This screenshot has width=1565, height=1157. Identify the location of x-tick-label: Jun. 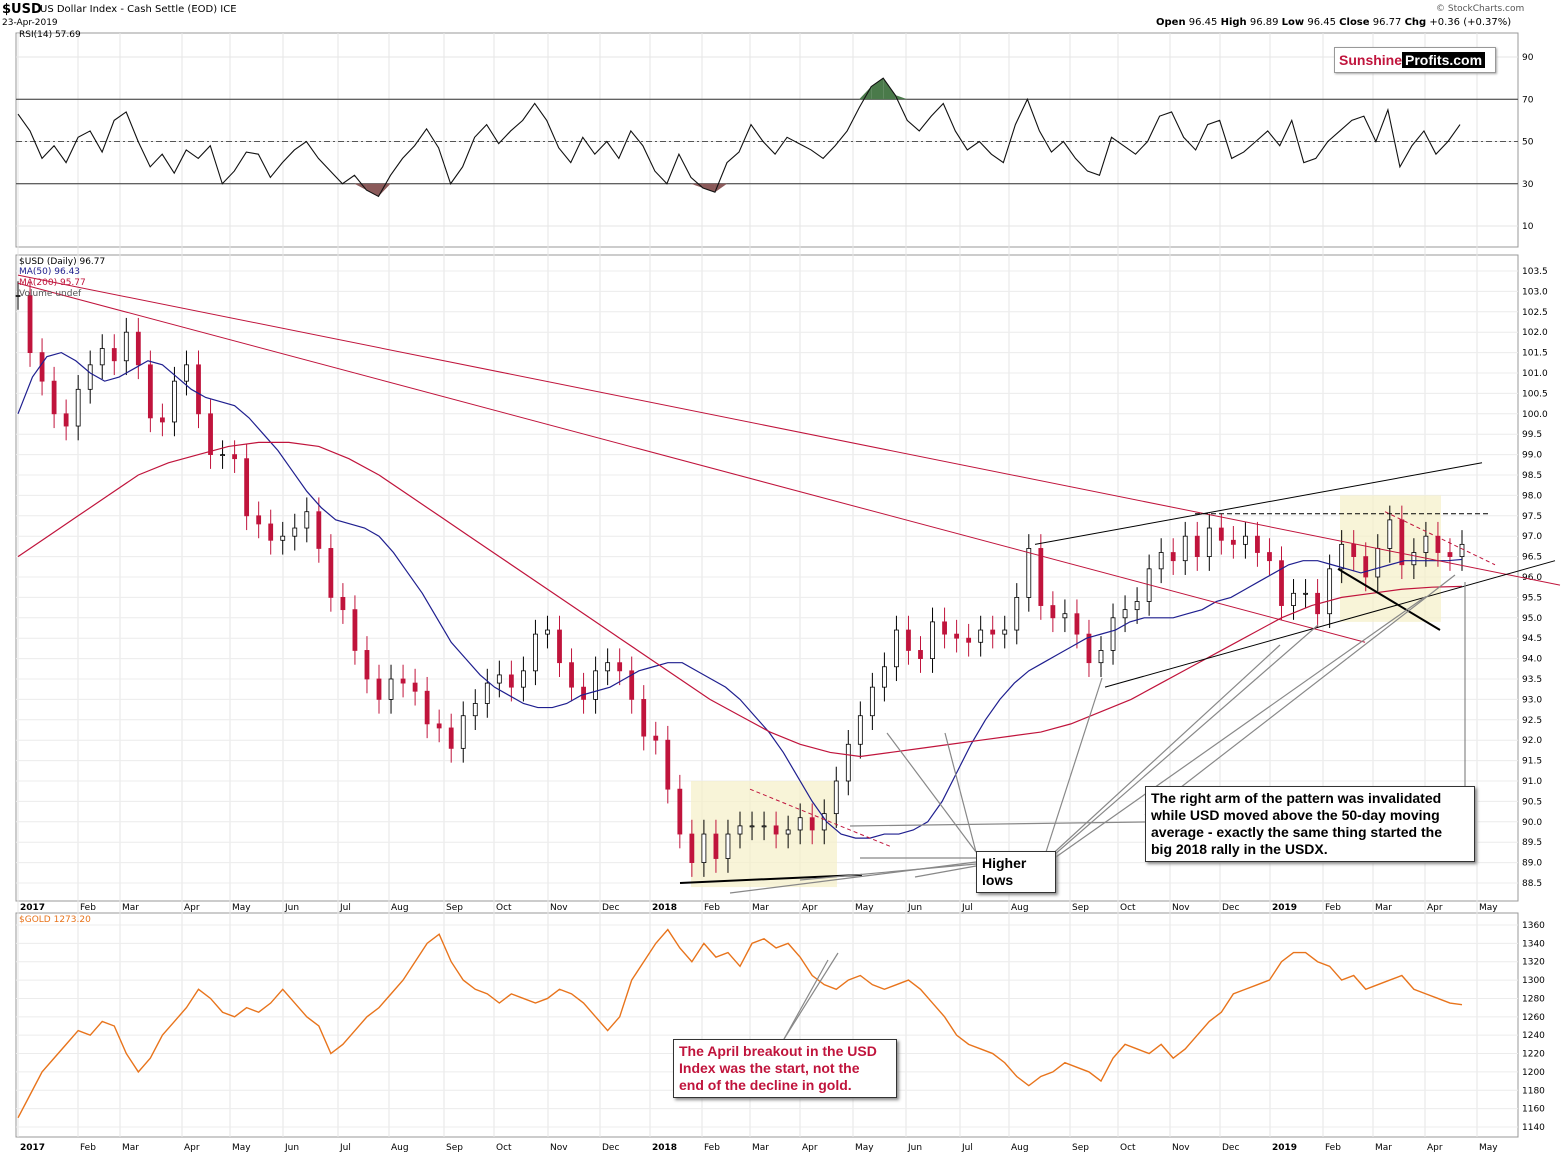
(914, 908).